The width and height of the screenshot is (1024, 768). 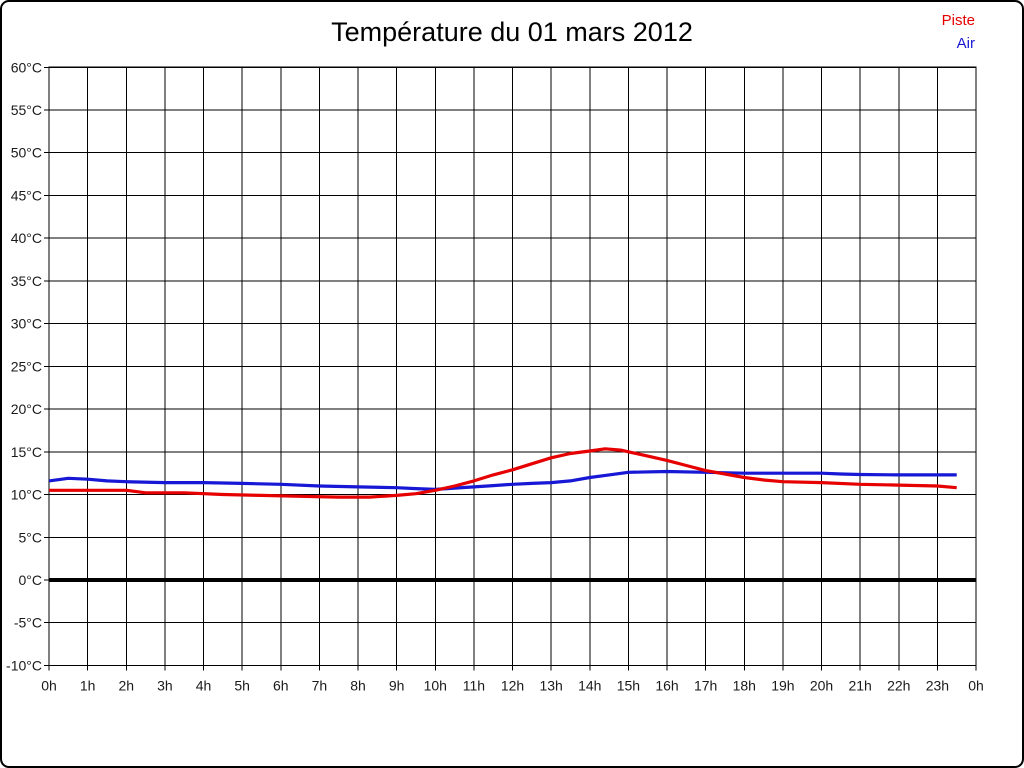 What do you see at coordinates (628, 685) in the screenshot?
I see `x-tick-label: 15h` at bounding box center [628, 685].